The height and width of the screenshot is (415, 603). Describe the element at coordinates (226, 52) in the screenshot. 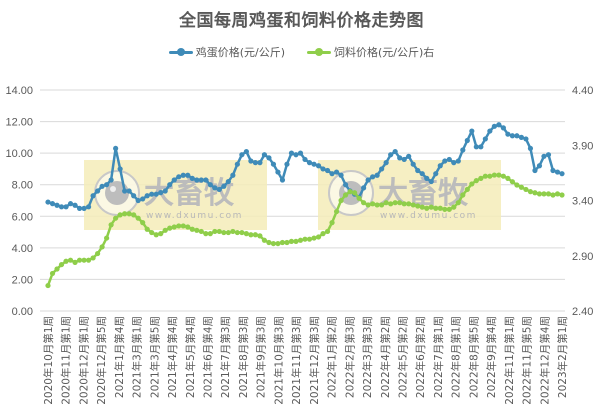

I see `legend-item-egg: 鸡蛋价格(元/公斤)` at that location.